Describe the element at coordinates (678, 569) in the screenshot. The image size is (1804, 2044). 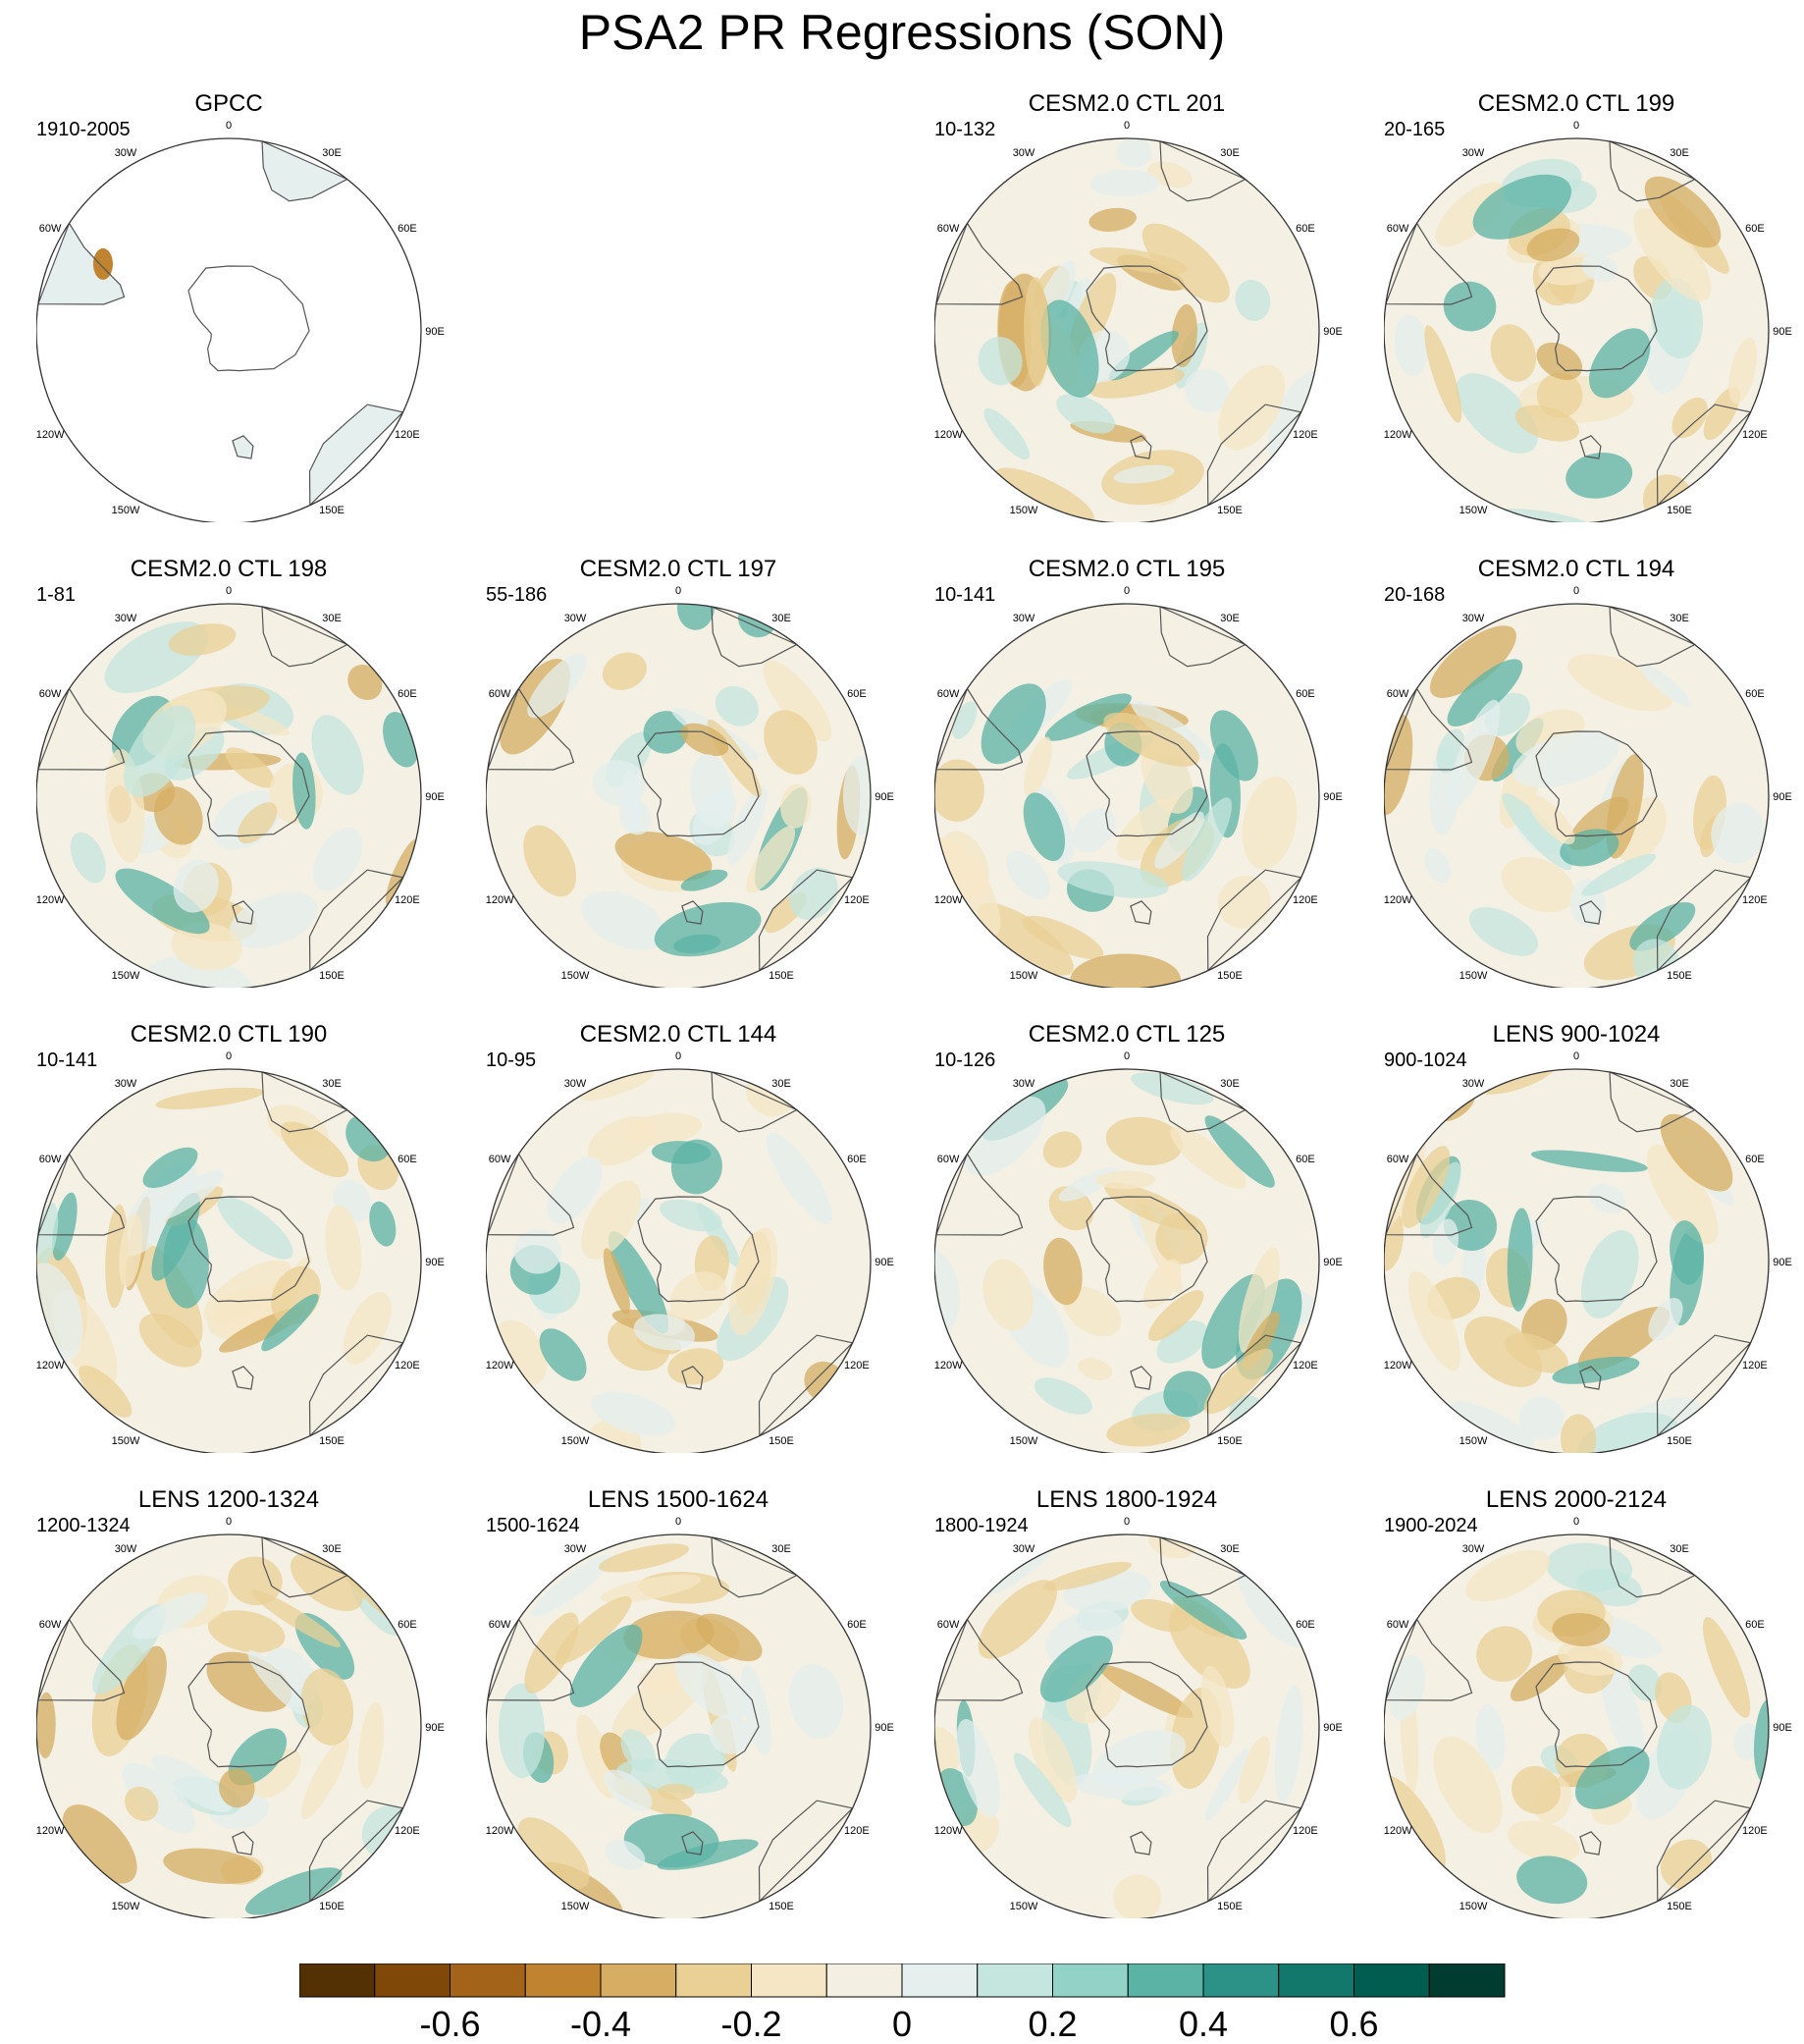
I see `panel-title: CESM2.0 CTL 197` at that location.